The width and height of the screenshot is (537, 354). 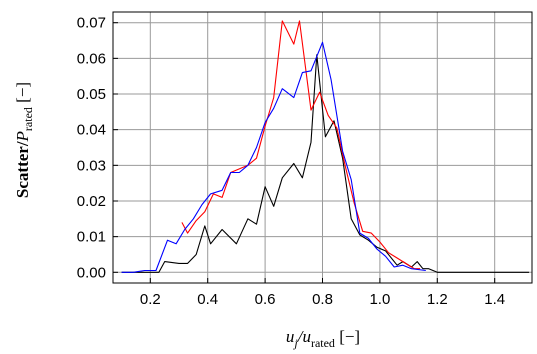 I want to click on x-tick-label: 0.2, so click(x=150, y=299).